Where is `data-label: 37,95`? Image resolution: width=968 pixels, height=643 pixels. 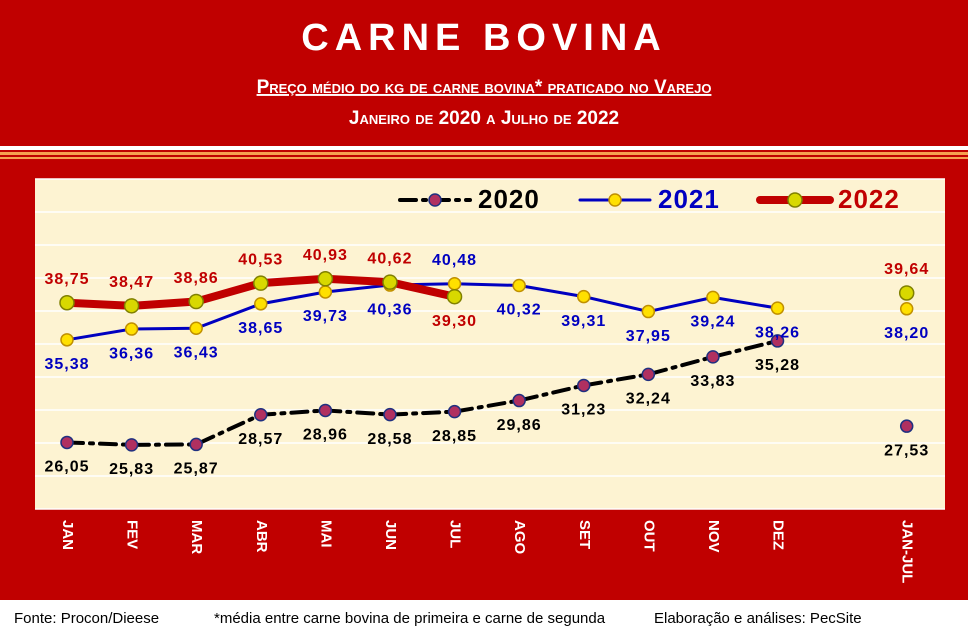
data-label: 37,95 is located at coordinates (648, 336).